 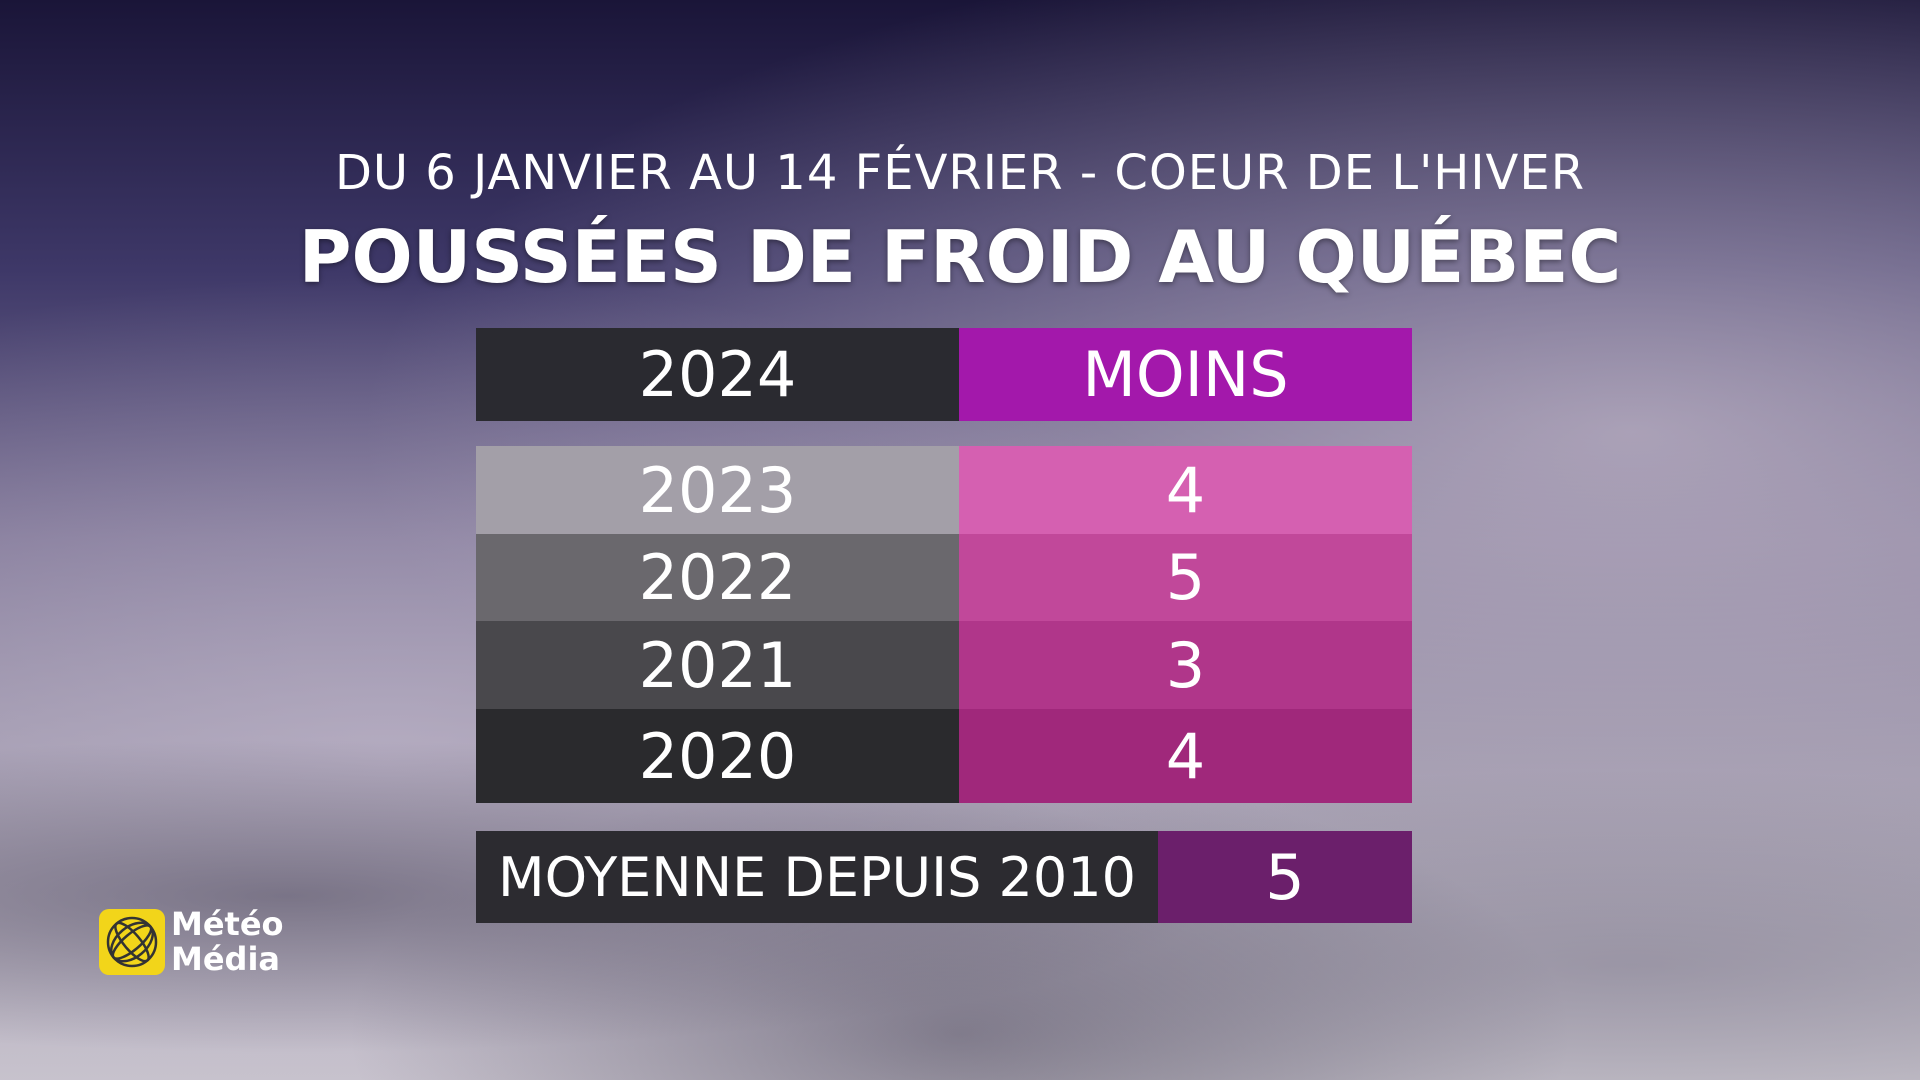 I want to click on row-year: 2021, so click(x=717, y=665).